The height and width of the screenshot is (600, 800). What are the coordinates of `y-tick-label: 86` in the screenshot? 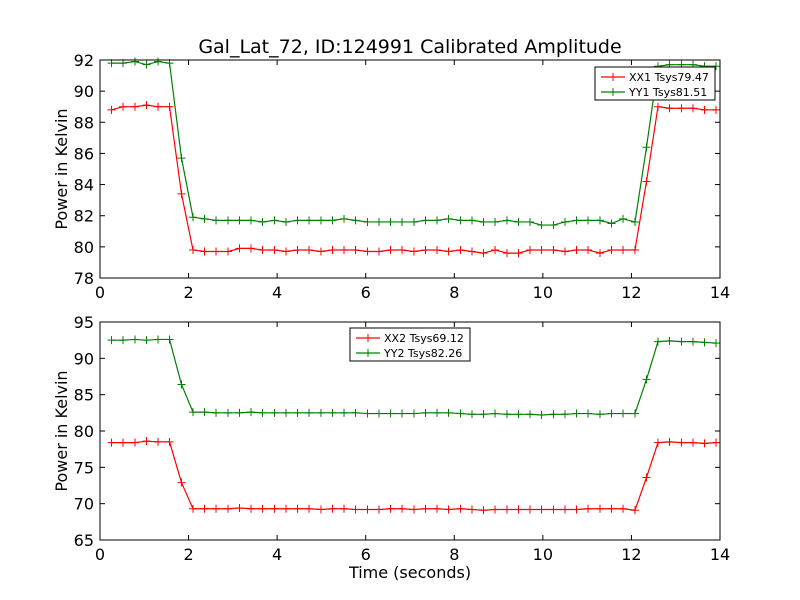 It's located at (84, 153).